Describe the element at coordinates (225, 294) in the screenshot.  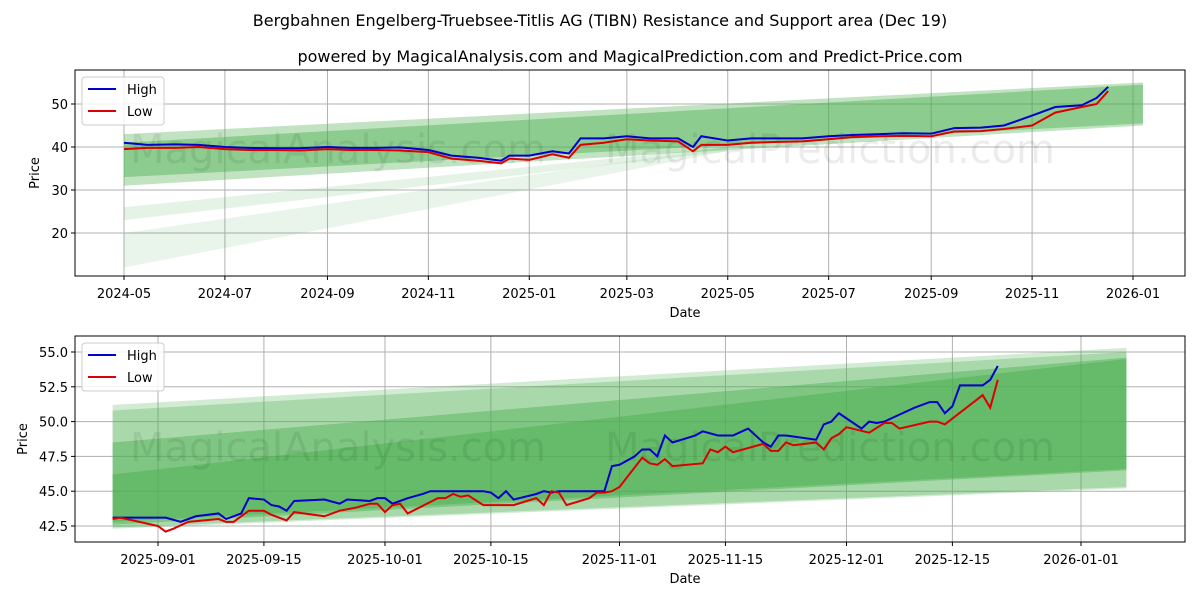
I see `x-tick-label: 2024-07` at that location.